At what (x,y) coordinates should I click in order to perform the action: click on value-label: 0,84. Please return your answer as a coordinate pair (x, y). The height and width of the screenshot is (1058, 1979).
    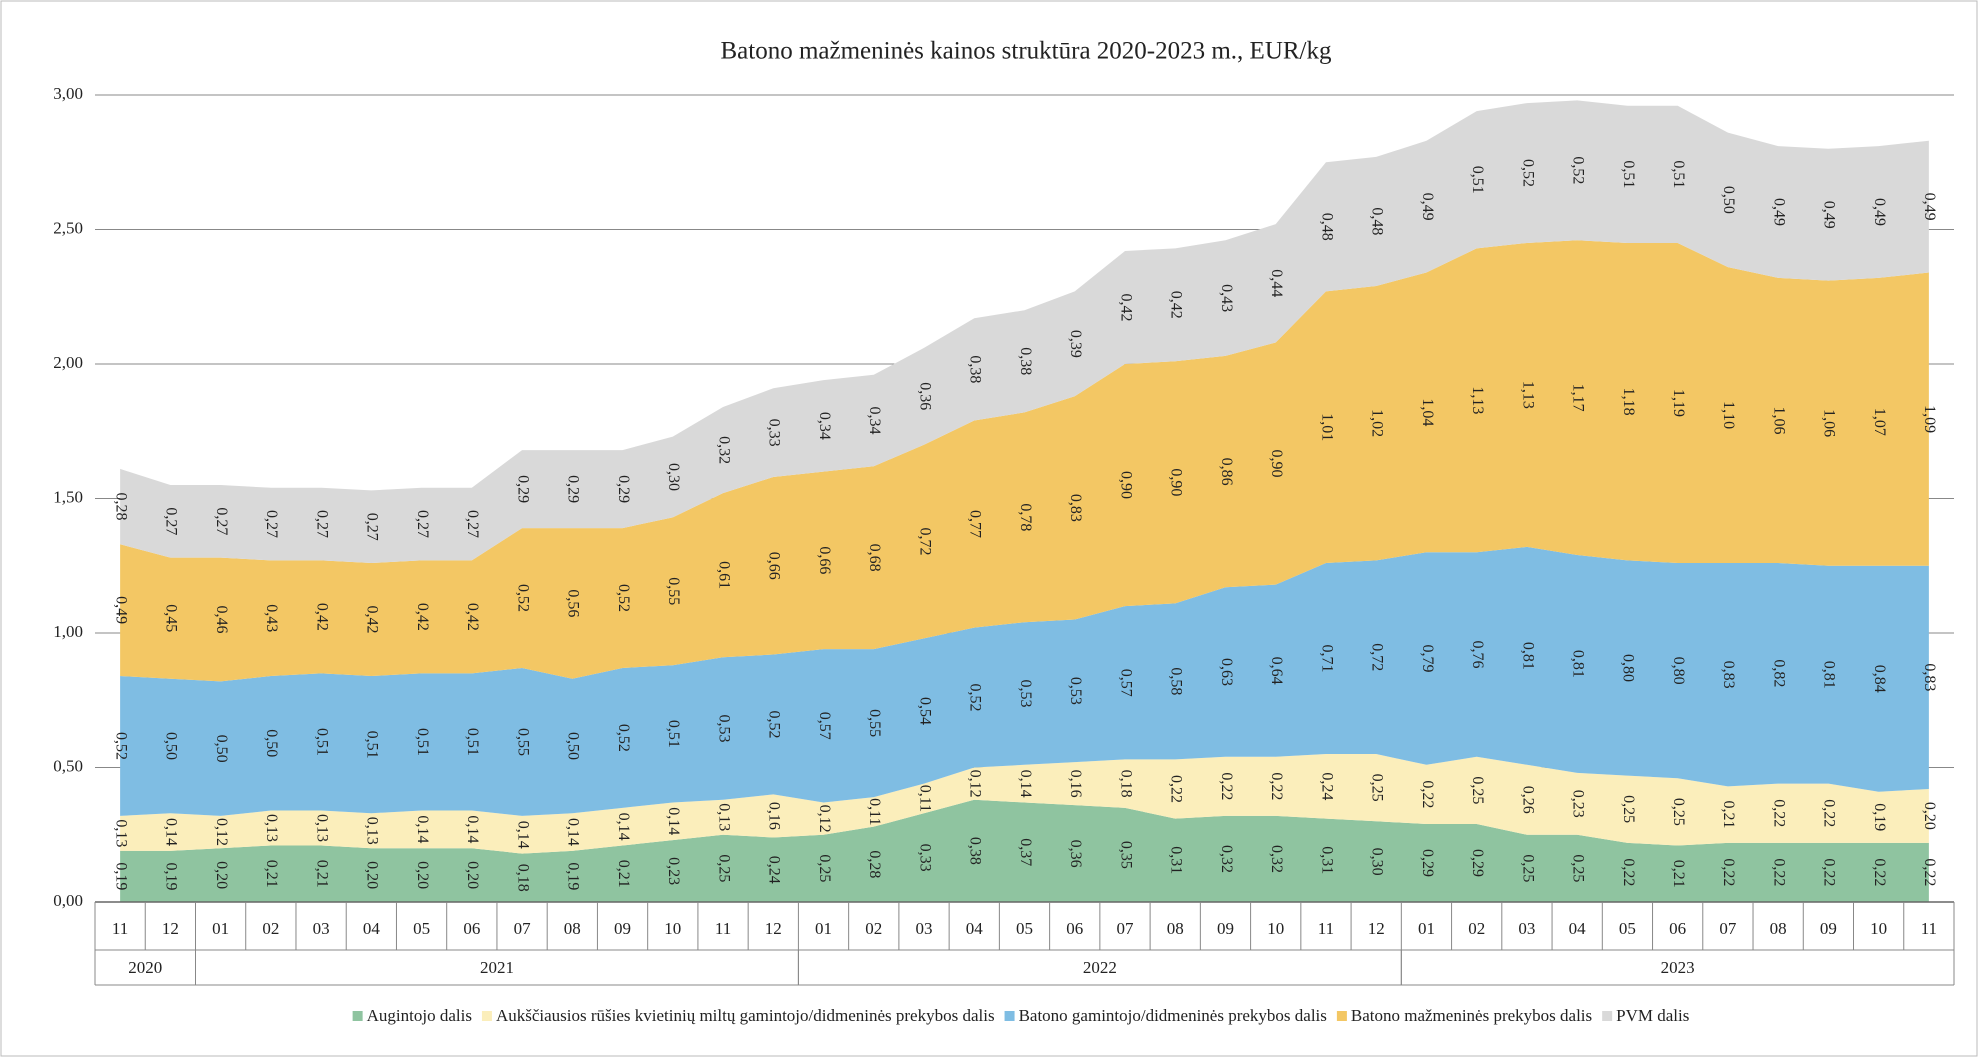
    Looking at the image, I should click on (1879, 679).